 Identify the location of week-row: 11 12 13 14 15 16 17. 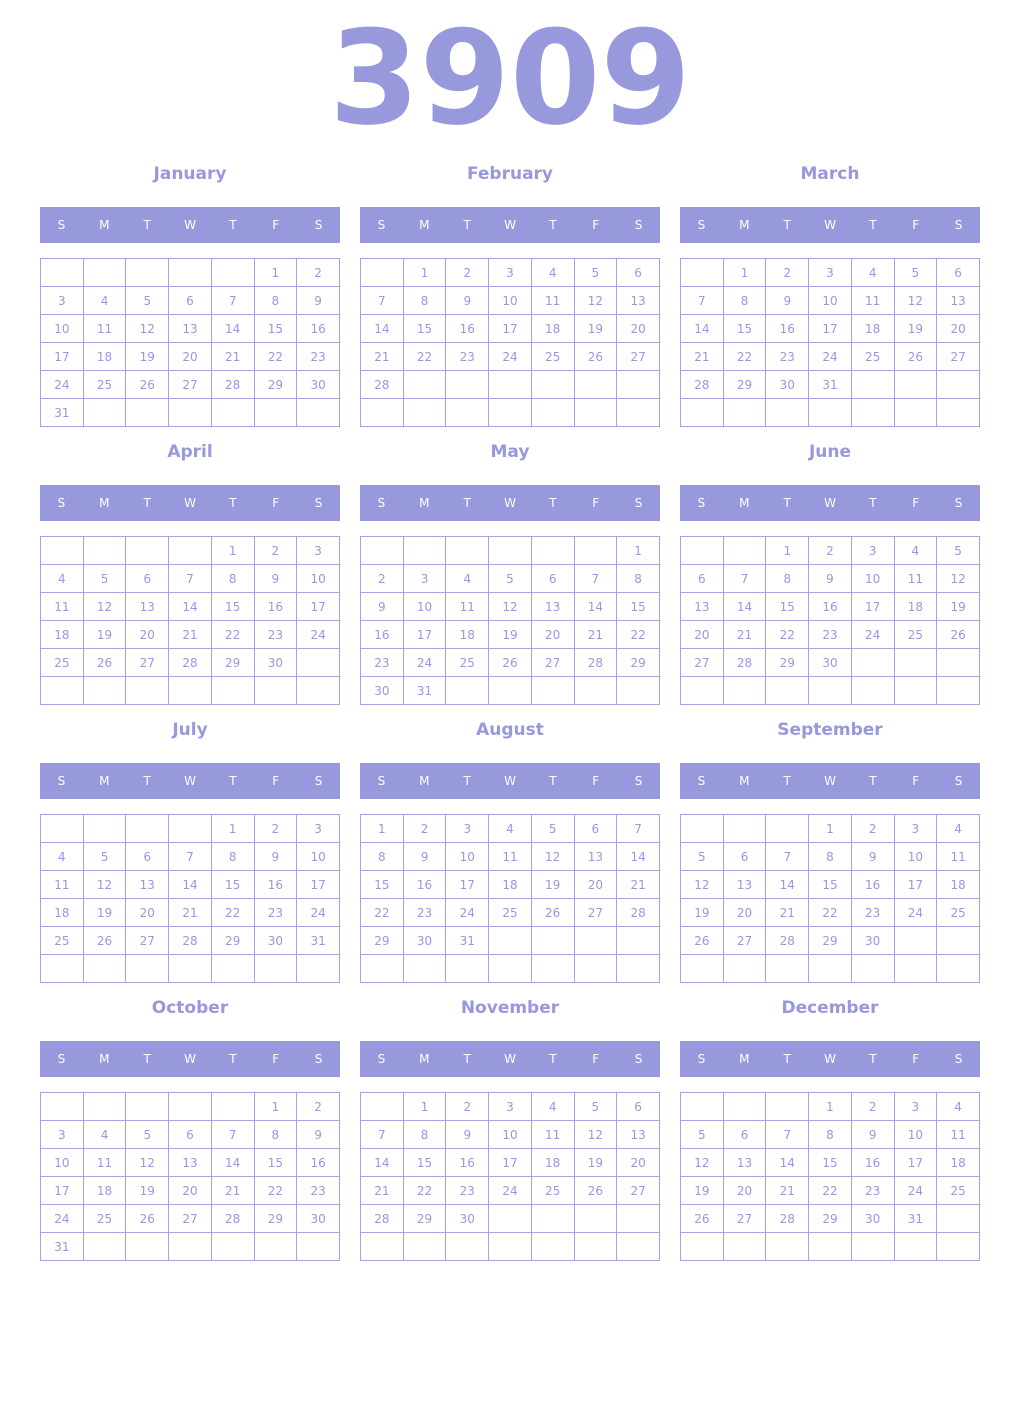
(190, 606).